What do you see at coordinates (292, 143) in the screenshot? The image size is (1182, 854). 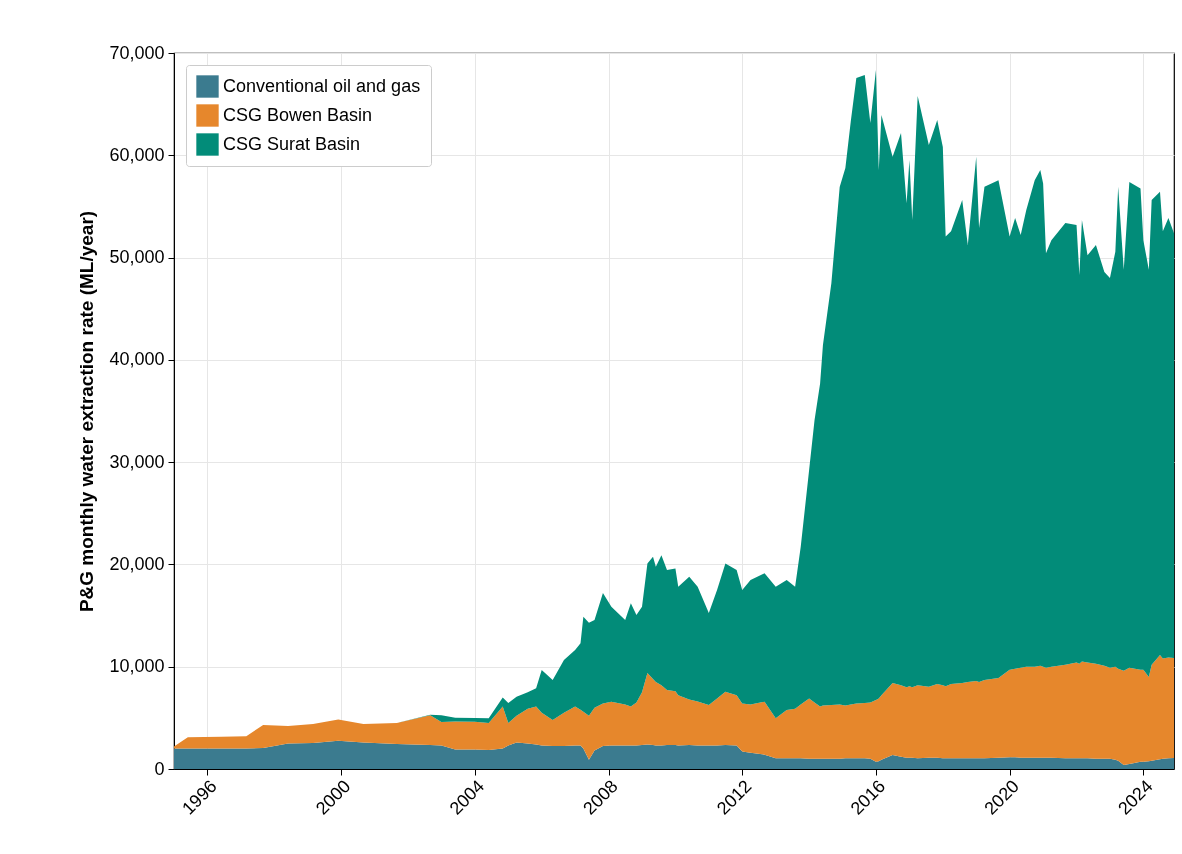 I see `legend-label: CSG Surat Basin` at bounding box center [292, 143].